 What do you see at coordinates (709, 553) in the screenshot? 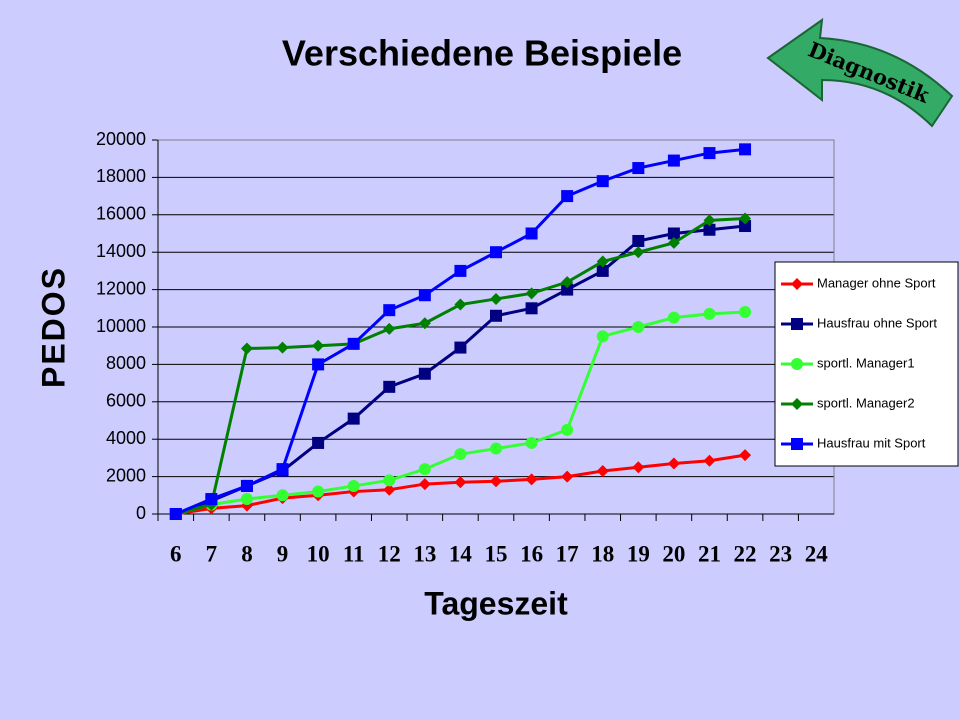
I see `x-tick-label: 21` at bounding box center [709, 553].